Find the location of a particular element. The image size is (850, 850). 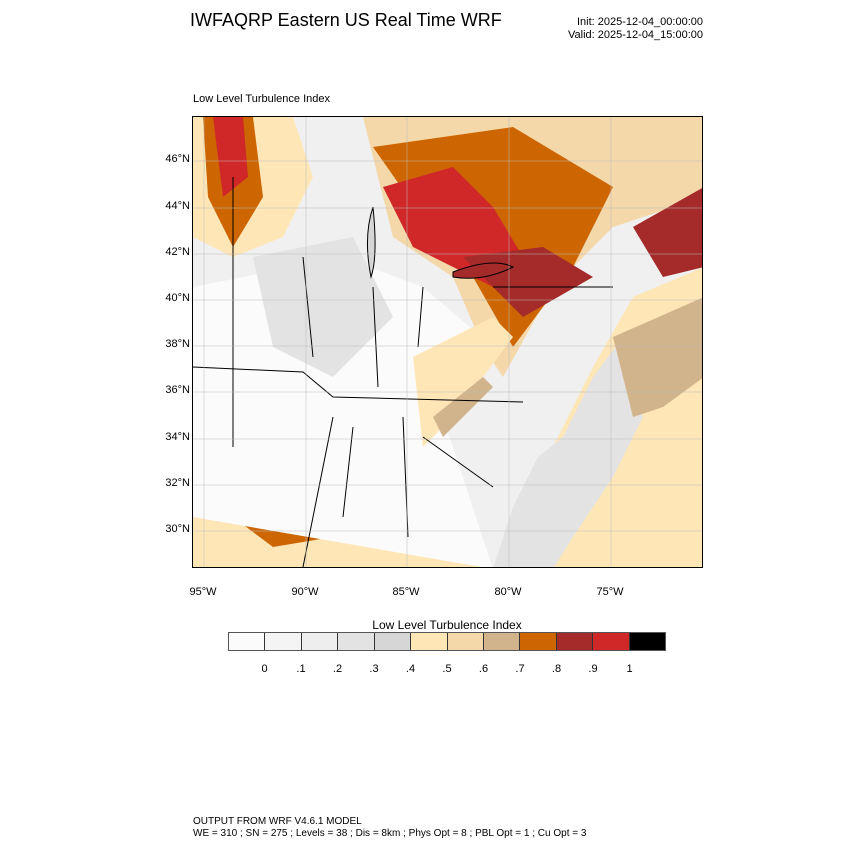

lat-label: 32°N is located at coordinates (177, 483).